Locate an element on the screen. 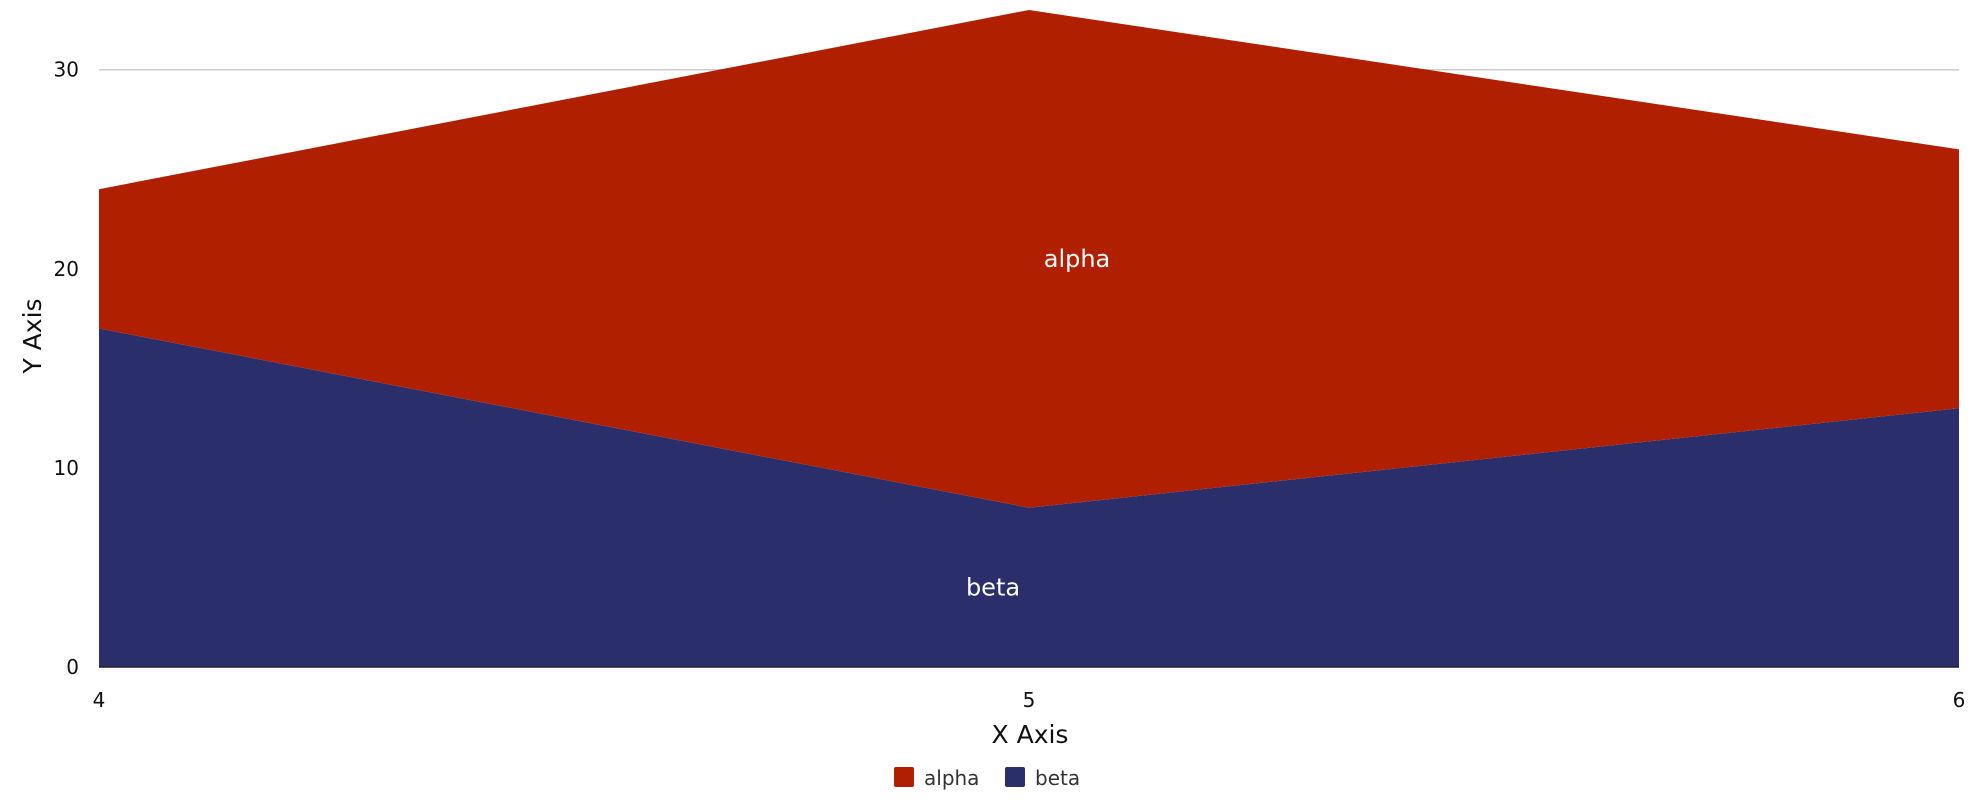 This screenshot has height=804, width=1980. area-labels: beta alpha is located at coordinates (1038, 423).